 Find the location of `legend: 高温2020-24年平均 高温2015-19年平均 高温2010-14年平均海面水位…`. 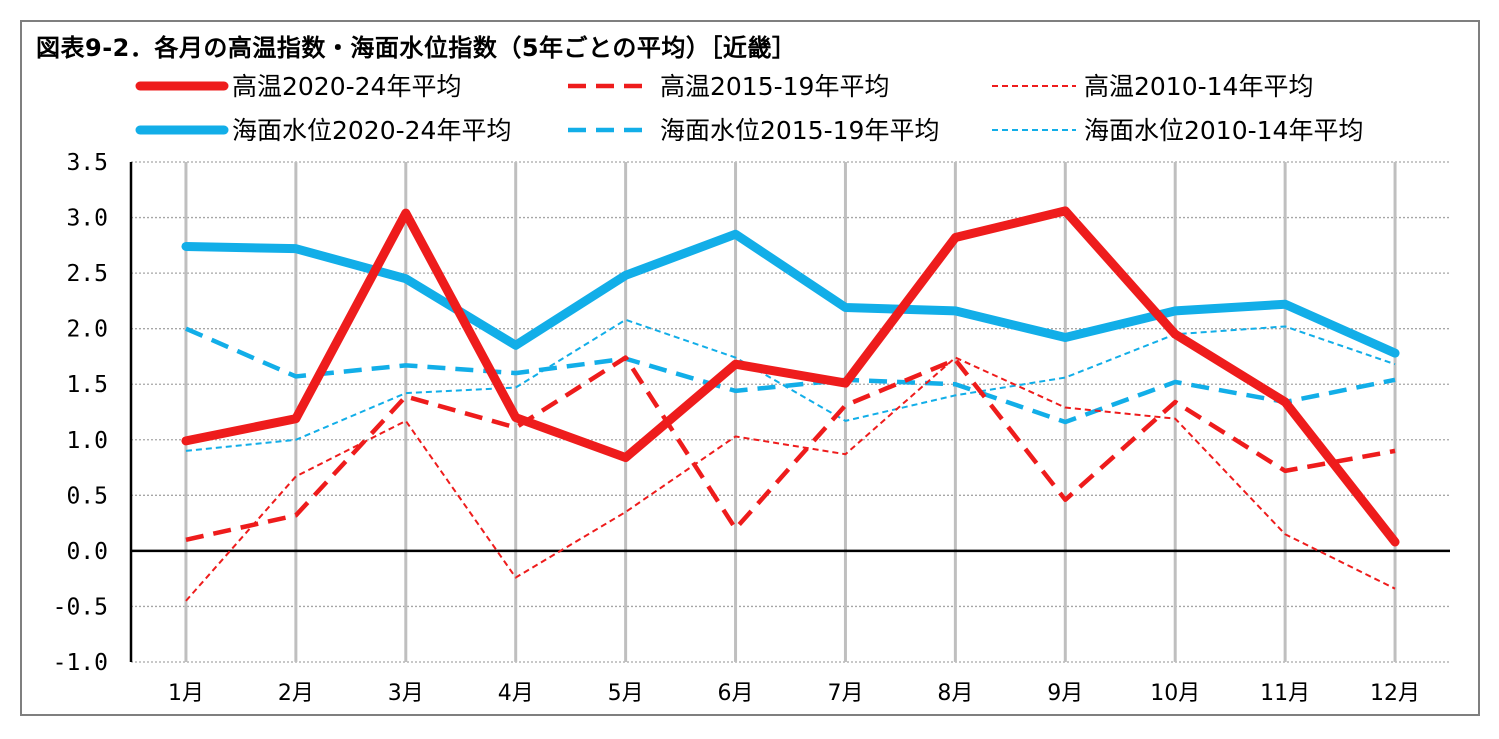

legend: 高温2020-24年平均 高温2015-19年平均 高温2010-14年平均海面水位… is located at coordinates (749, 108).